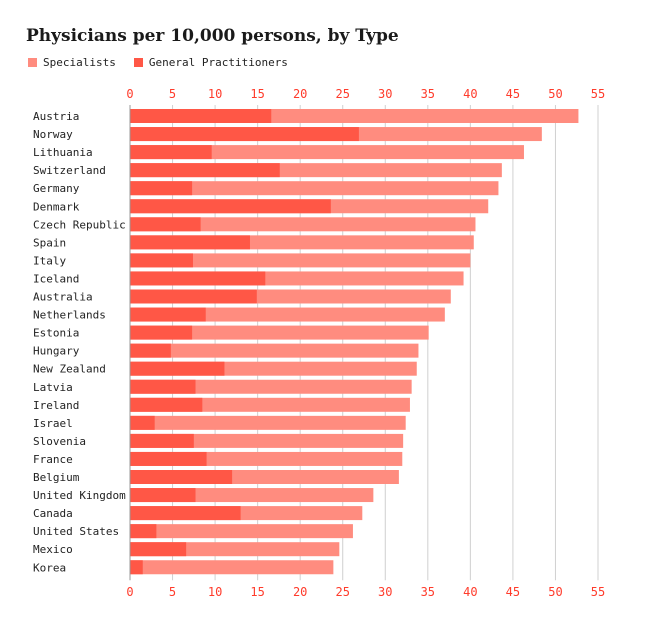 This screenshot has height=620, width=655. What do you see at coordinates (385, 94) in the screenshot?
I see `x-tick-label-top: 30` at bounding box center [385, 94].